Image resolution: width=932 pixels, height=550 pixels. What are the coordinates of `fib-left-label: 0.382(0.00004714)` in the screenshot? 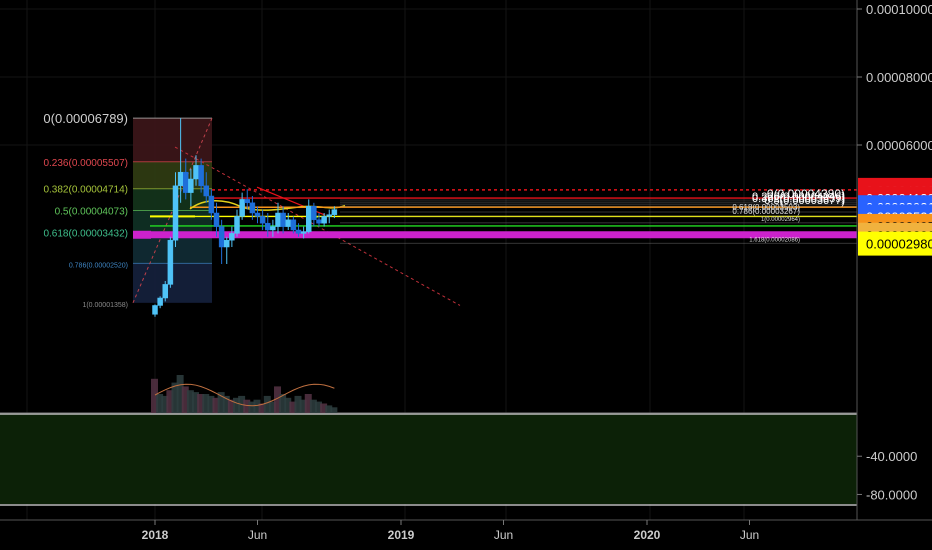 It's located at (85, 190).